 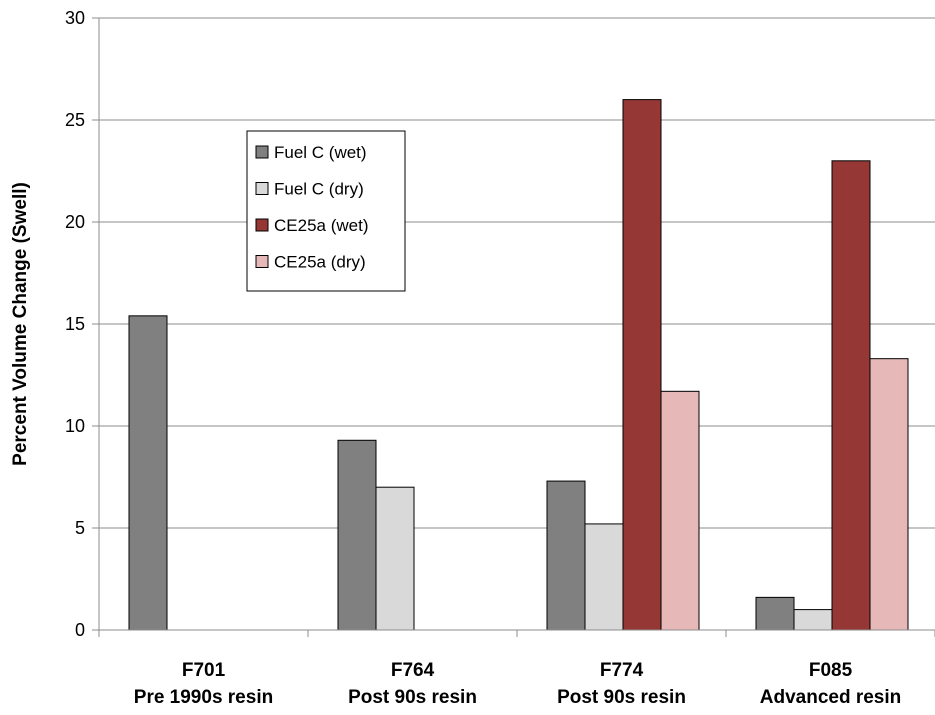 What do you see at coordinates (148, 473) in the screenshot?
I see `bar-fuel-c-wet-f701` at bounding box center [148, 473].